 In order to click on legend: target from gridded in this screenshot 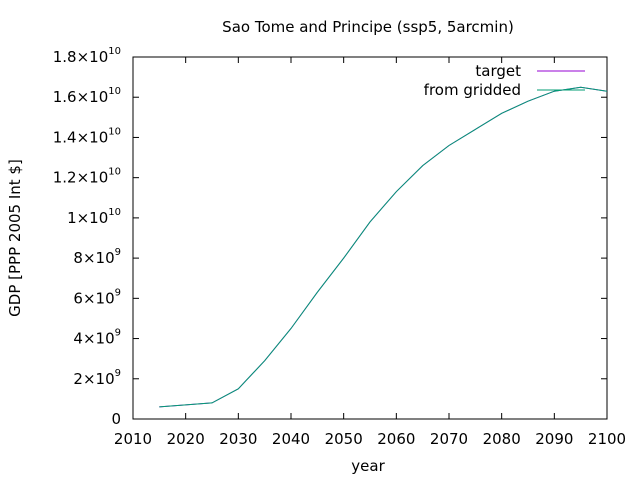, I will do `click(504, 80)`.